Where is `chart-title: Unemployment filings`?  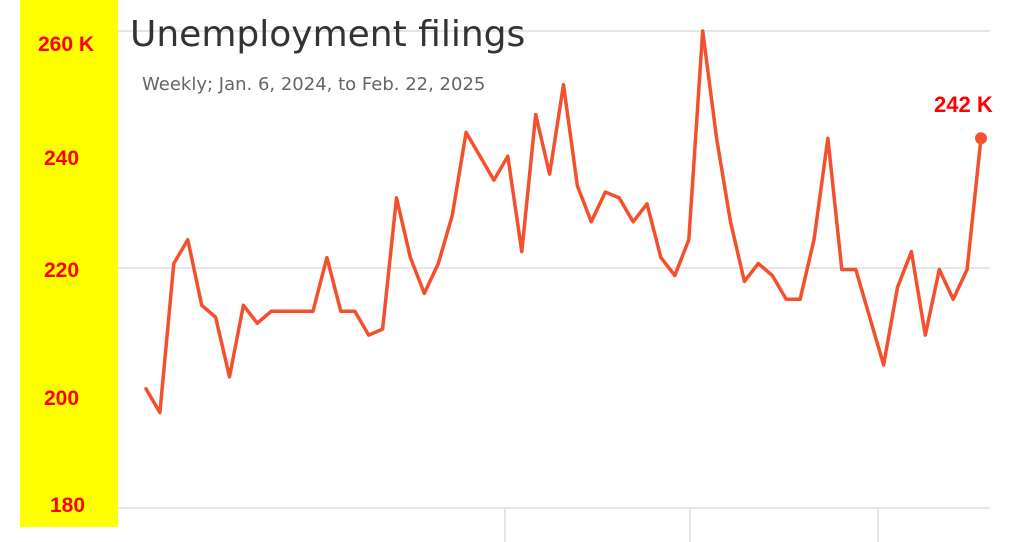
chart-title: Unemployment filings is located at coordinates (327, 34).